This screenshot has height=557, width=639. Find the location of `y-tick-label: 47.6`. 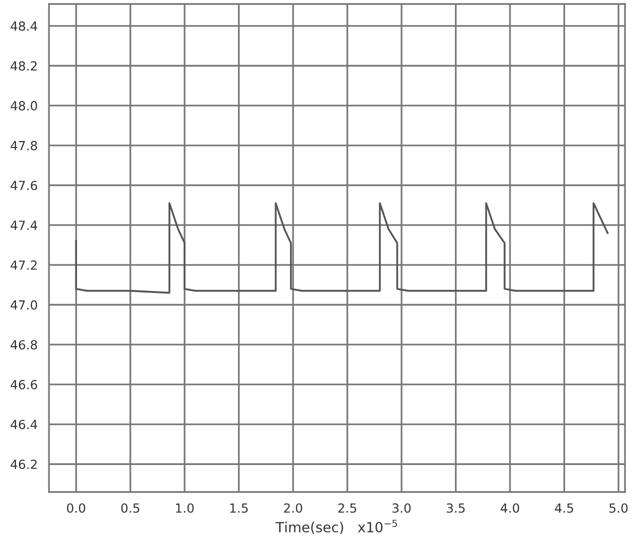

y-tick-label: 47.6 is located at coordinates (24, 185).